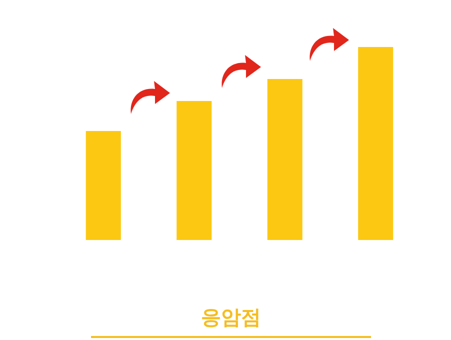 Image resolution: width=451 pixels, height=340 pixels. Describe the element at coordinates (231, 317) in the screenshot. I see `text: 응암점` at that location.